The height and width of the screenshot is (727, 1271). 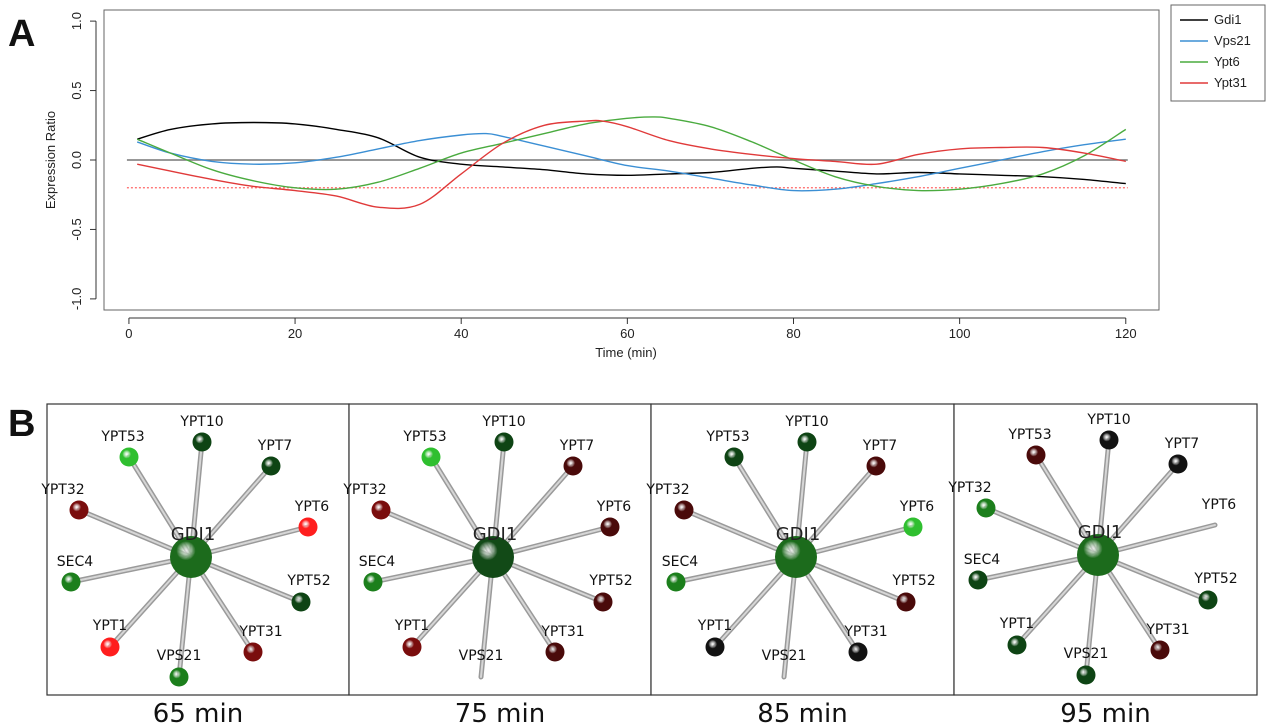 What do you see at coordinates (461, 333) in the screenshot?
I see `x-tick-label: 40` at bounding box center [461, 333].